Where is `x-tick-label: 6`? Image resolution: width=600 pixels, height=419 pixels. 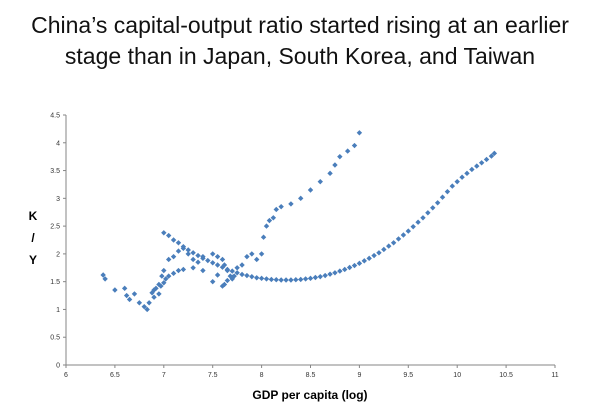
x-tick-label: 6 is located at coordinates (66, 375).